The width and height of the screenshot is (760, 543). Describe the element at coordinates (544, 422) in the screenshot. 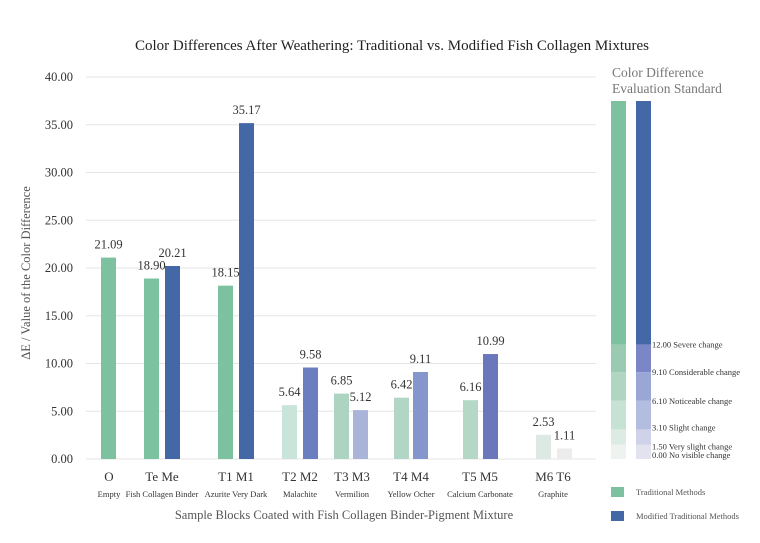

I see `data-label: 2.53` at that location.